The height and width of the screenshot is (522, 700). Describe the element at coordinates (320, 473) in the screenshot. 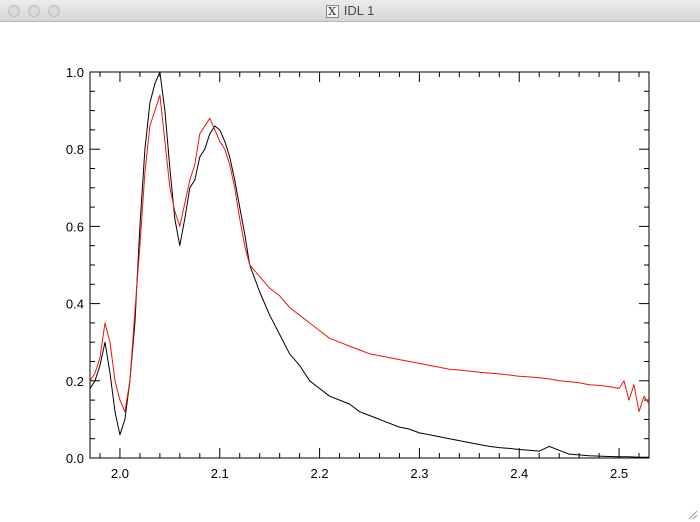

I see `x-tick-label: 2.2` at that location.